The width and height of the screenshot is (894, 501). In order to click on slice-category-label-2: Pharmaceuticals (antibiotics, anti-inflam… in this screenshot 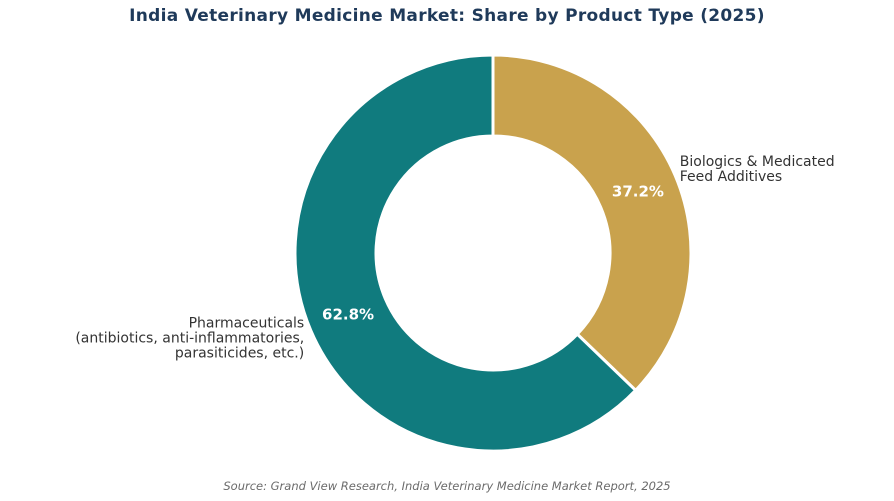, I will do `click(189, 339)`.